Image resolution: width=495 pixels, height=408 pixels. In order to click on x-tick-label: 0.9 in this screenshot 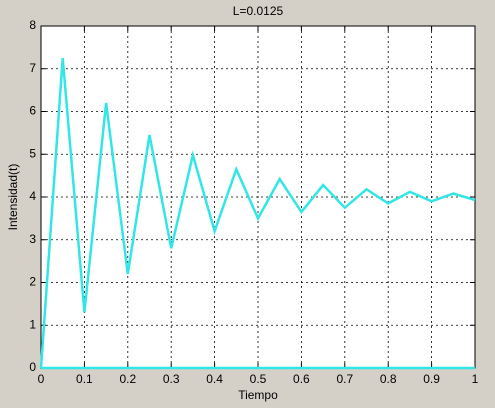, I will do `click(431, 379)`.